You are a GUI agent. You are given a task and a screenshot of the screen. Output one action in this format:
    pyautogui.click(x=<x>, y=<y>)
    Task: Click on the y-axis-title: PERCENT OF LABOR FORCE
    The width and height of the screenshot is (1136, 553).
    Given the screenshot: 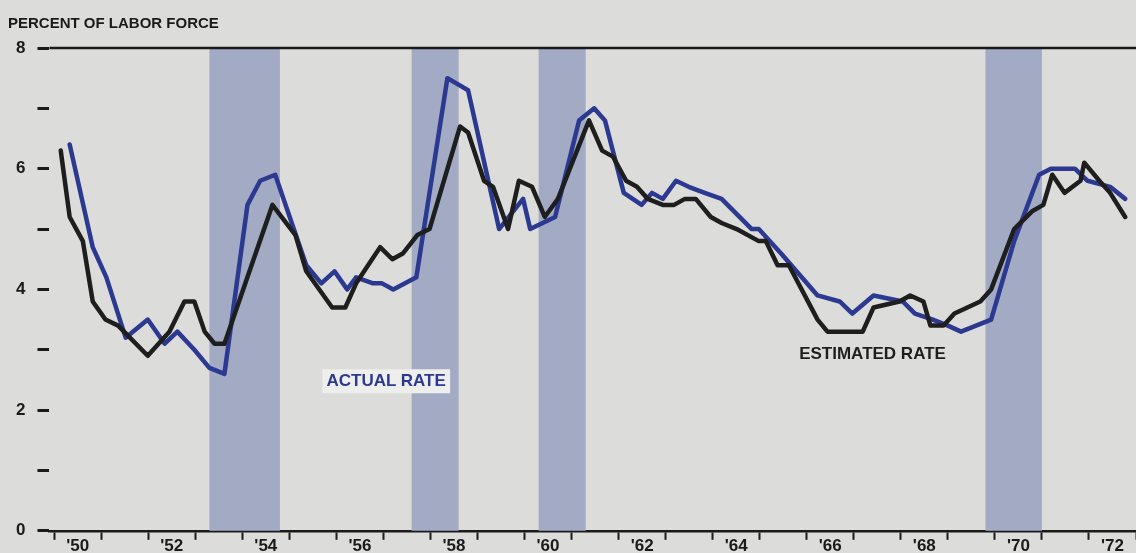 What is the action you would take?
    pyautogui.click(x=113, y=22)
    